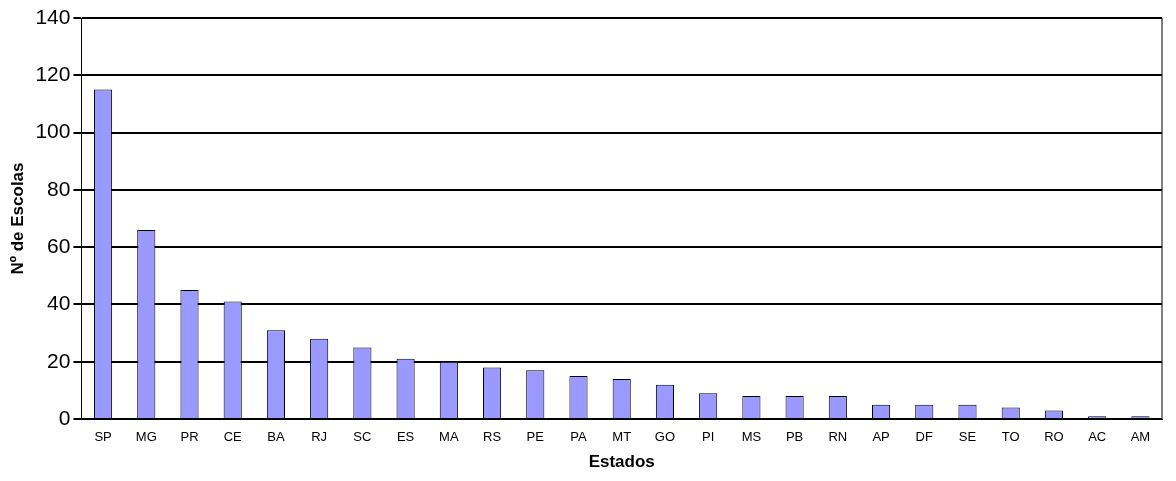  I want to click on y-tick-label: 140, so click(53, 16).